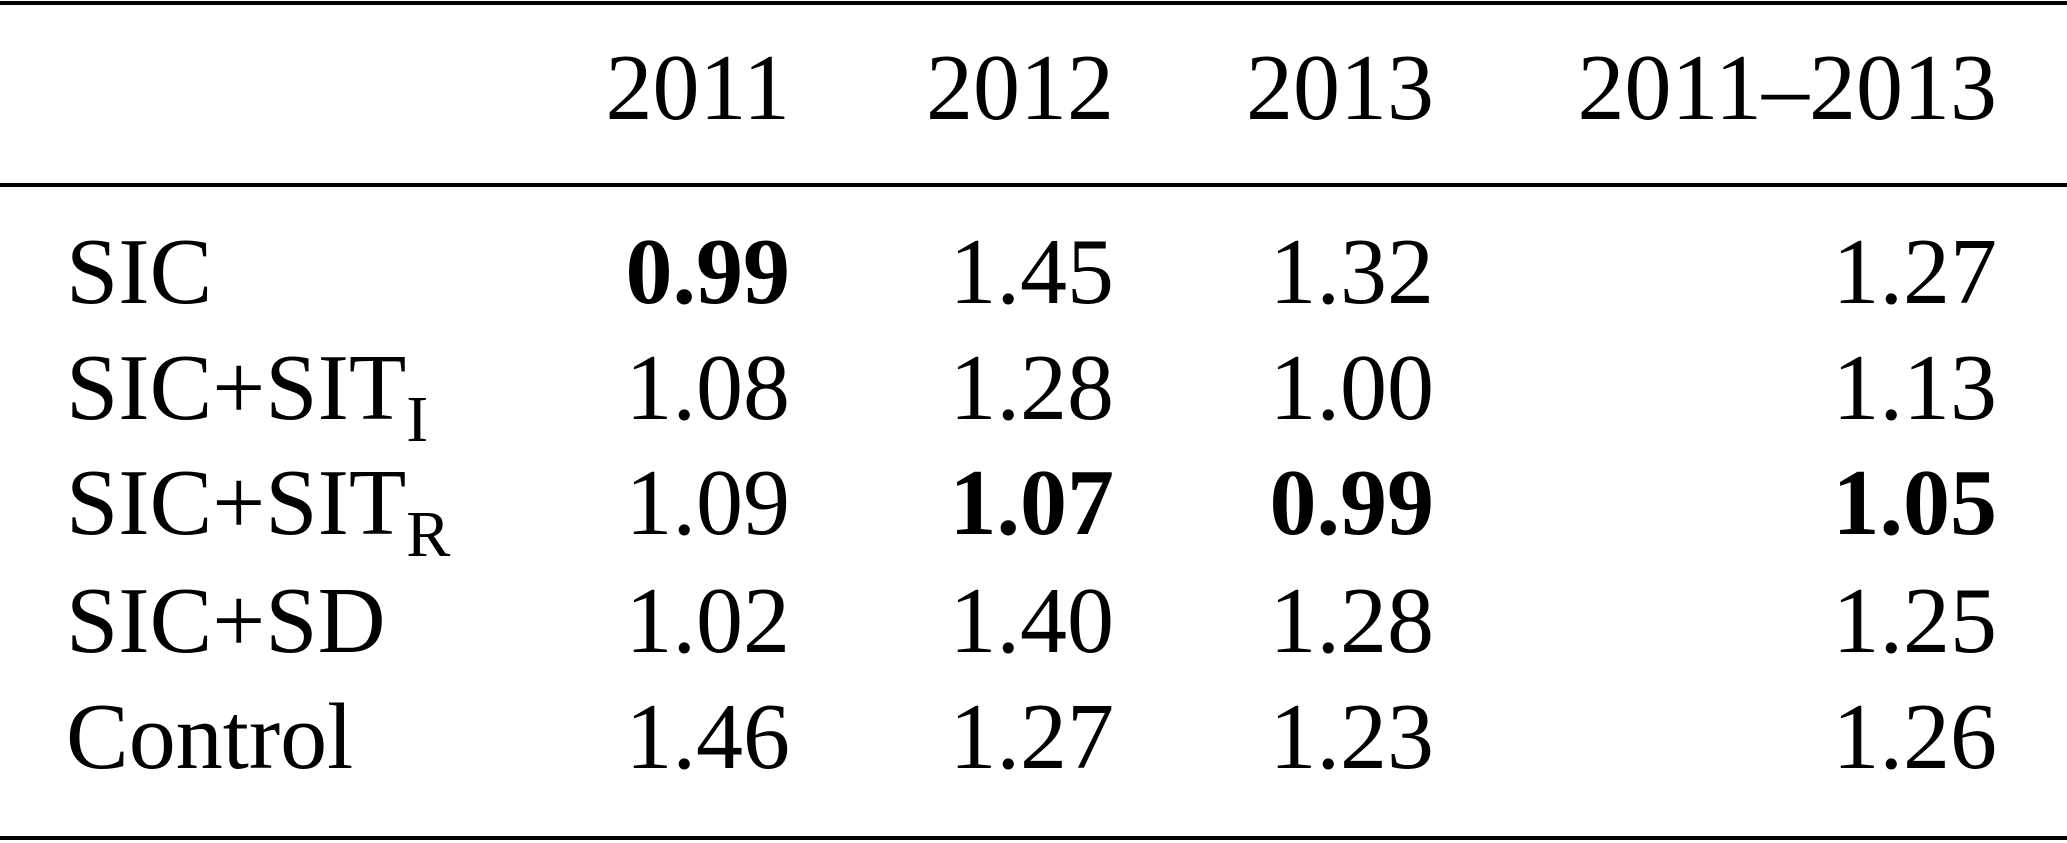  I want to click on column-header: 2013, so click(1340, 88).